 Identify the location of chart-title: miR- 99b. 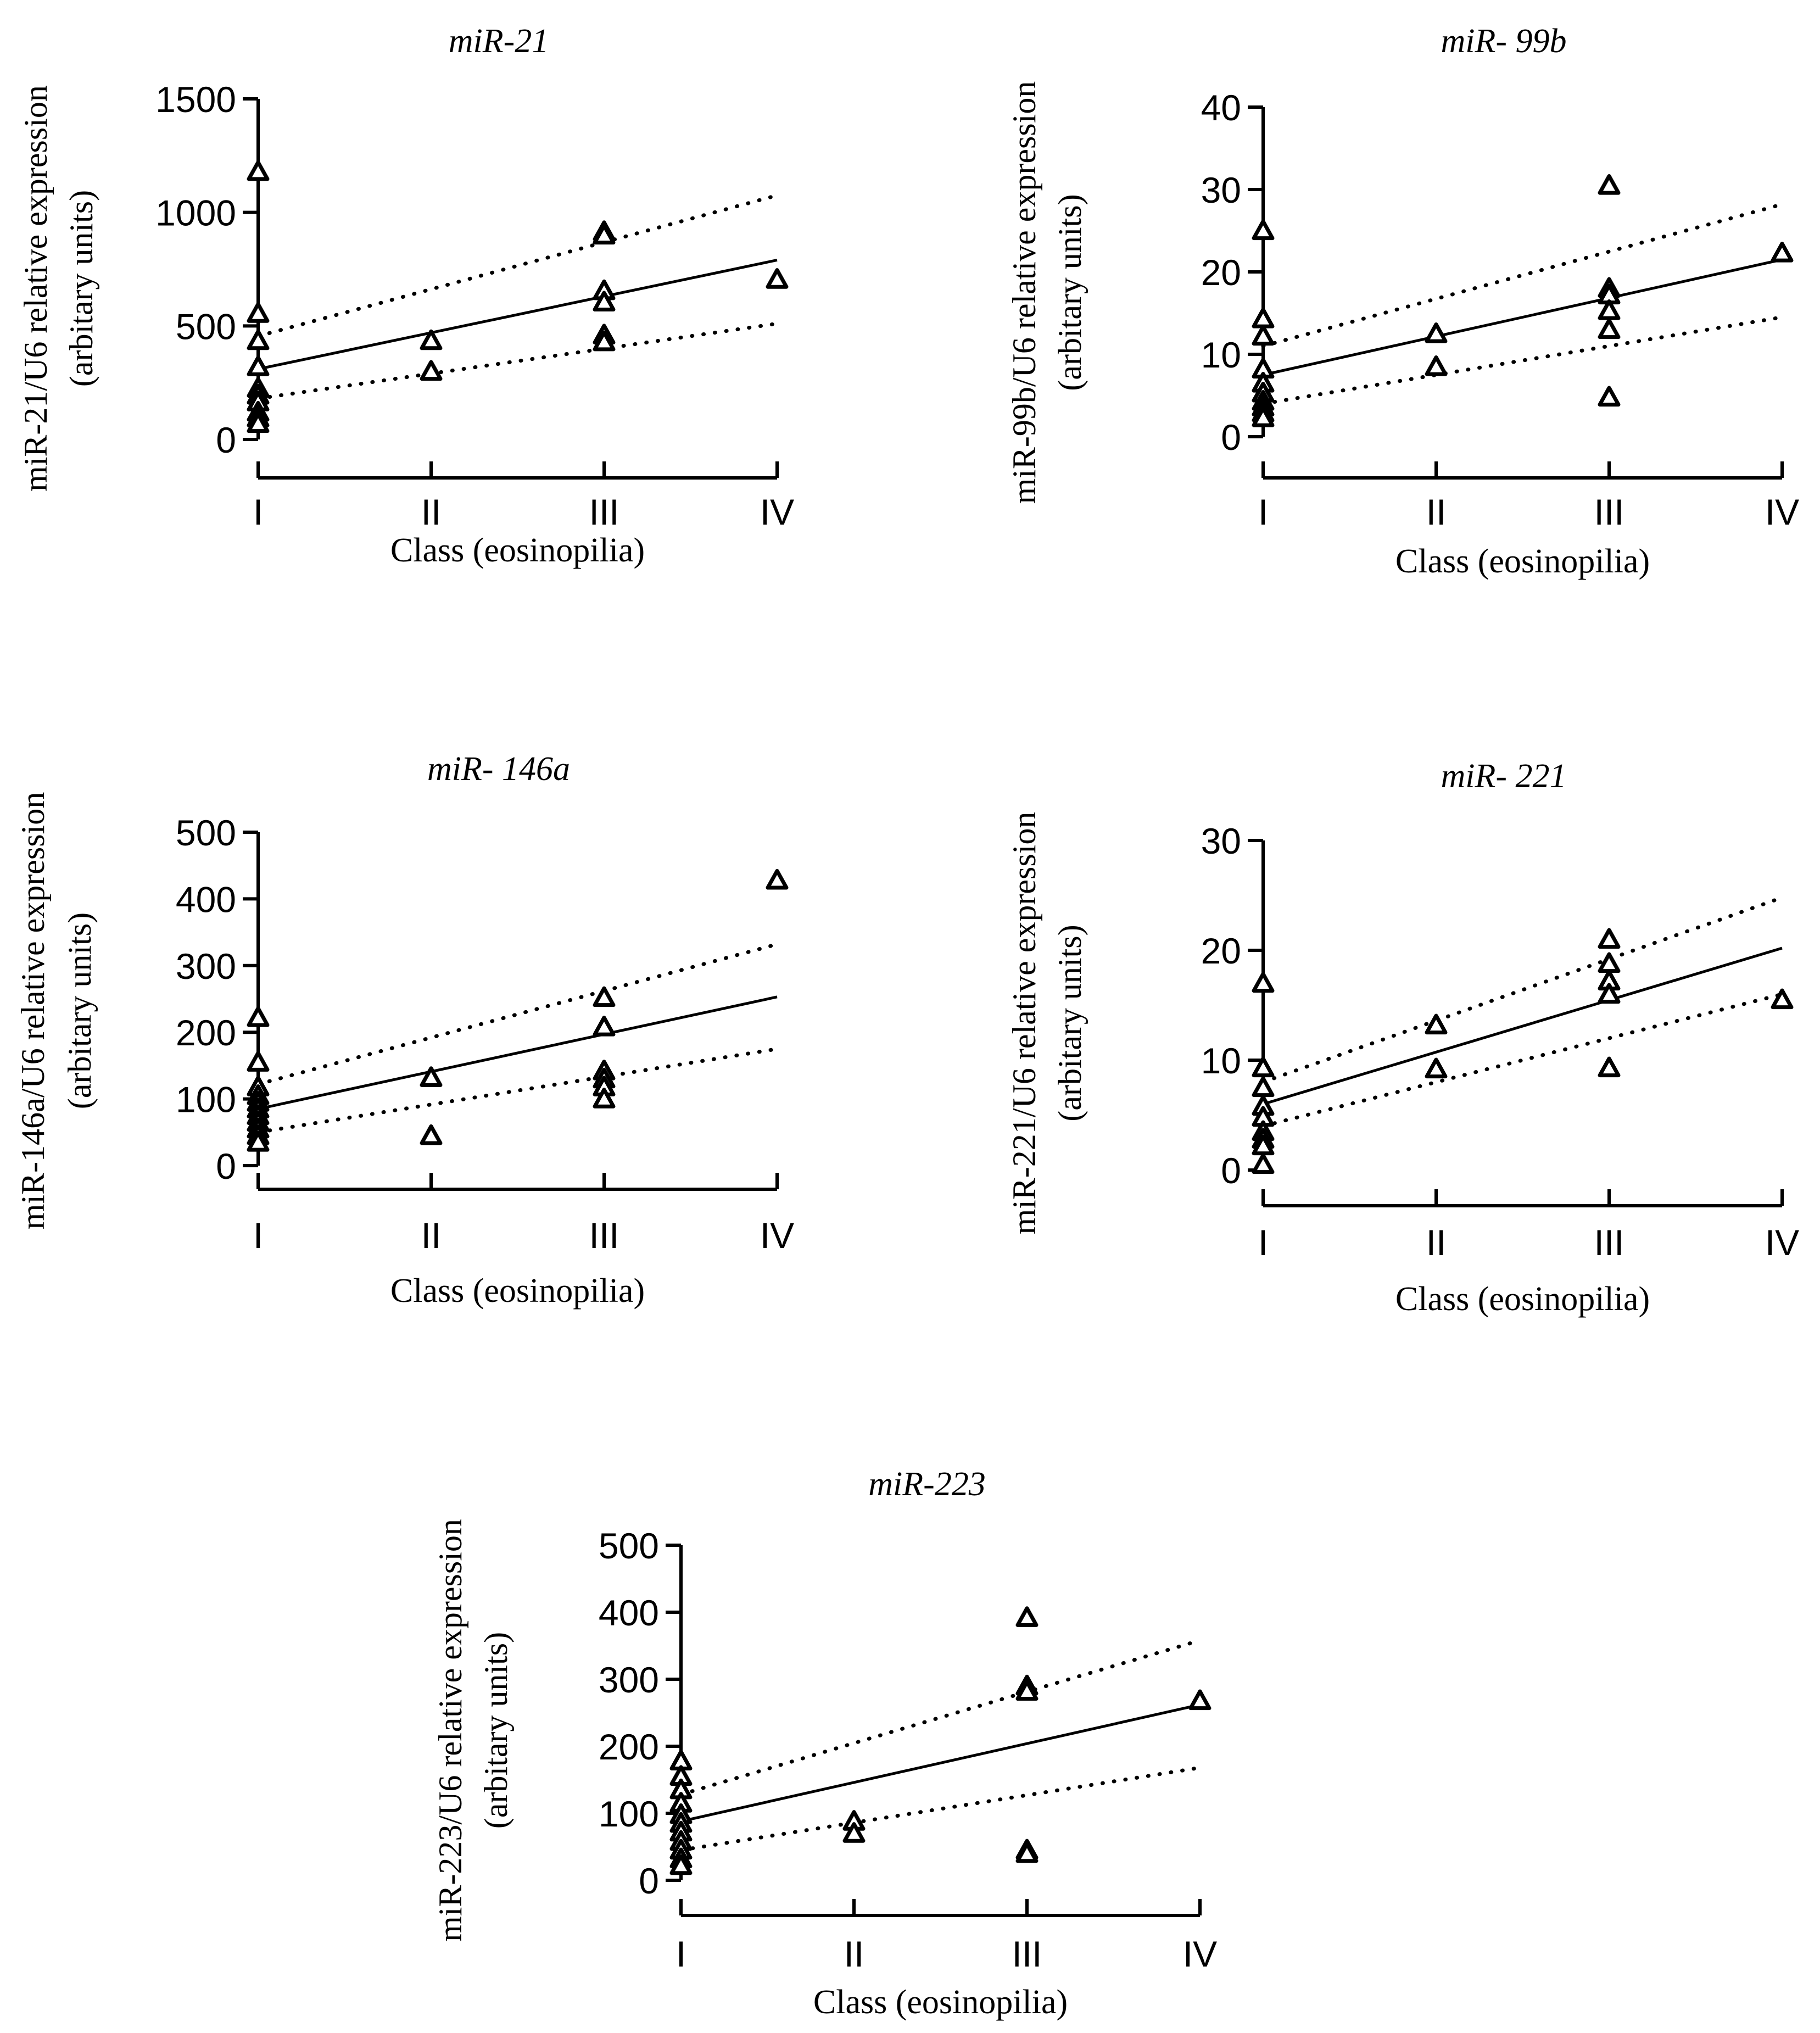
(1503, 41).